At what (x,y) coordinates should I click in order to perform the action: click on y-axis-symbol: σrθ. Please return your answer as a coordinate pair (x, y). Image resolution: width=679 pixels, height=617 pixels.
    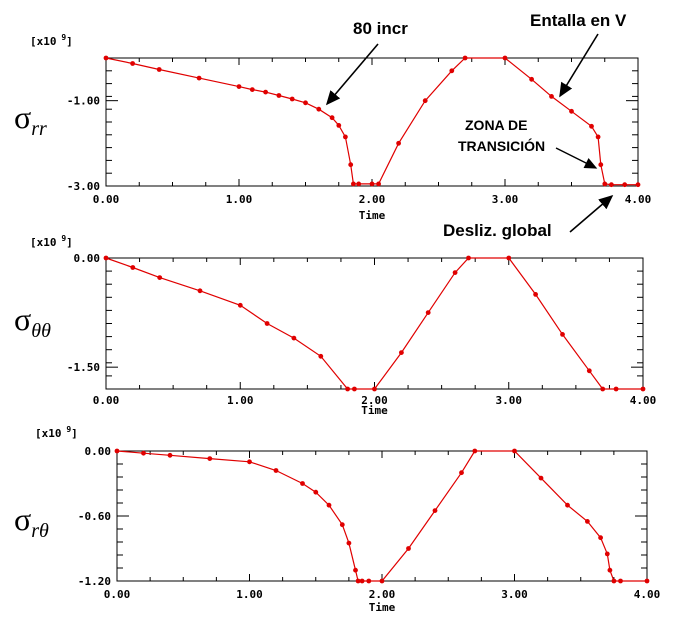
    Looking at the image, I should click on (31, 521).